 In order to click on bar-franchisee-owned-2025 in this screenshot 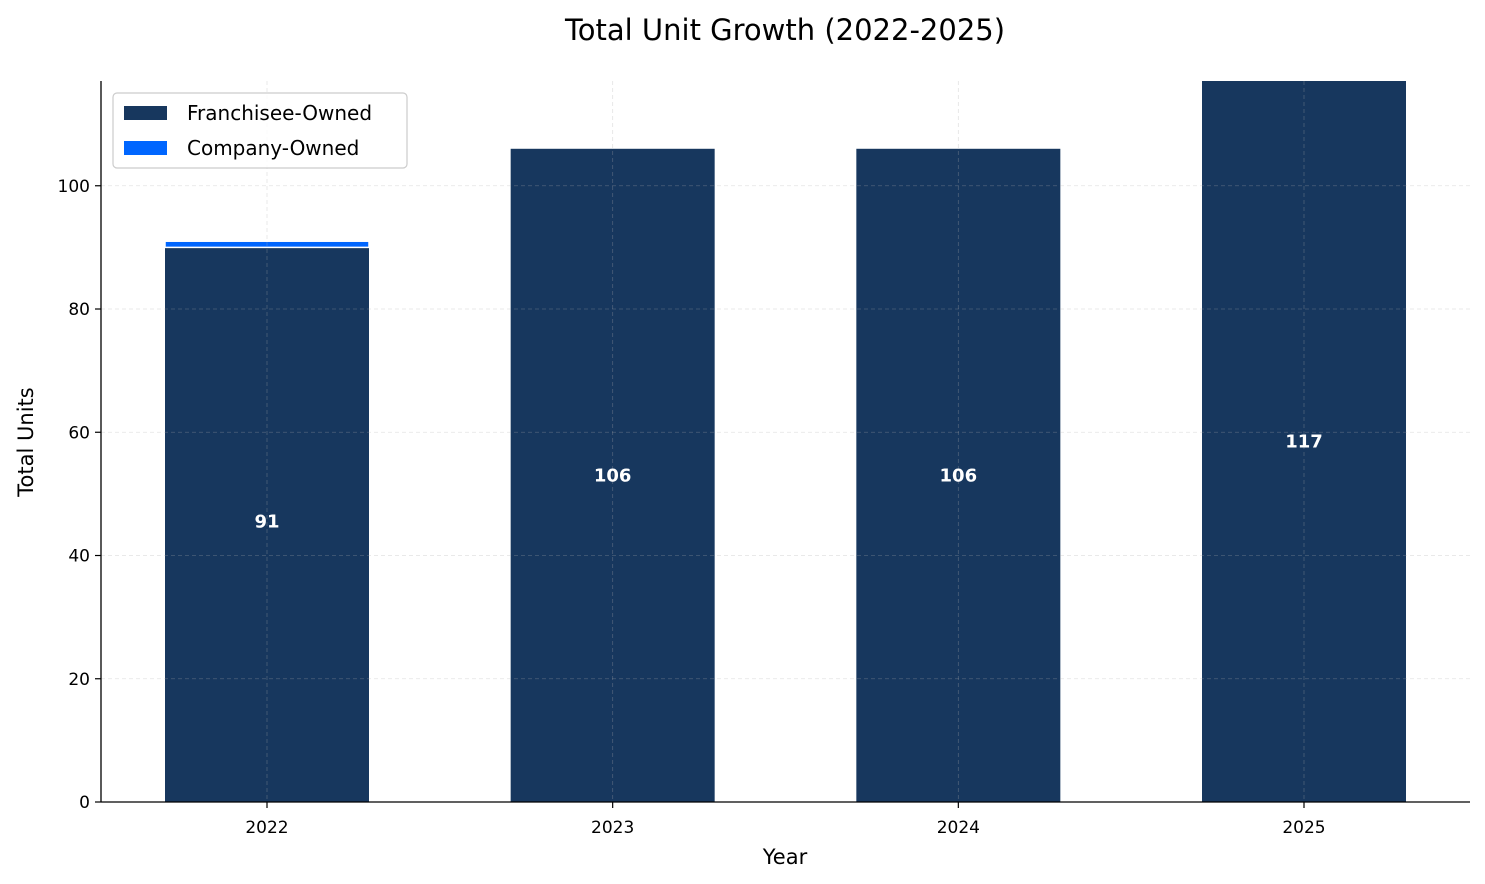, I will do `click(1304, 441)`.